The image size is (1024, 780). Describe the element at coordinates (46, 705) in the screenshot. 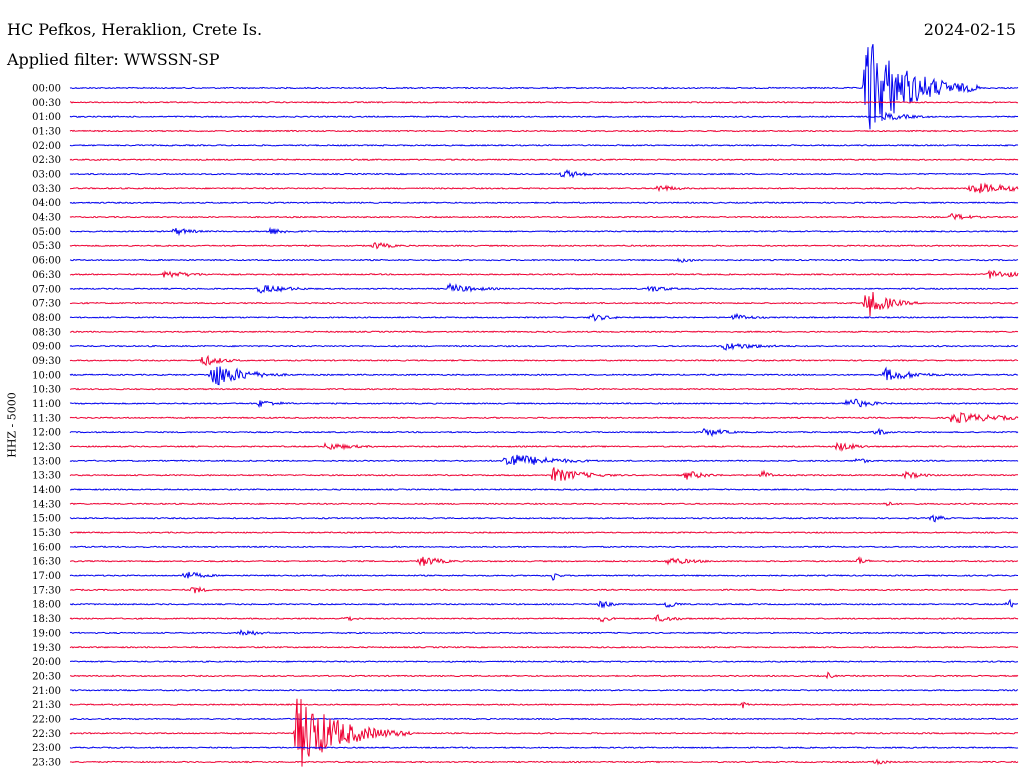

I see `time-label: 21:30` at that location.